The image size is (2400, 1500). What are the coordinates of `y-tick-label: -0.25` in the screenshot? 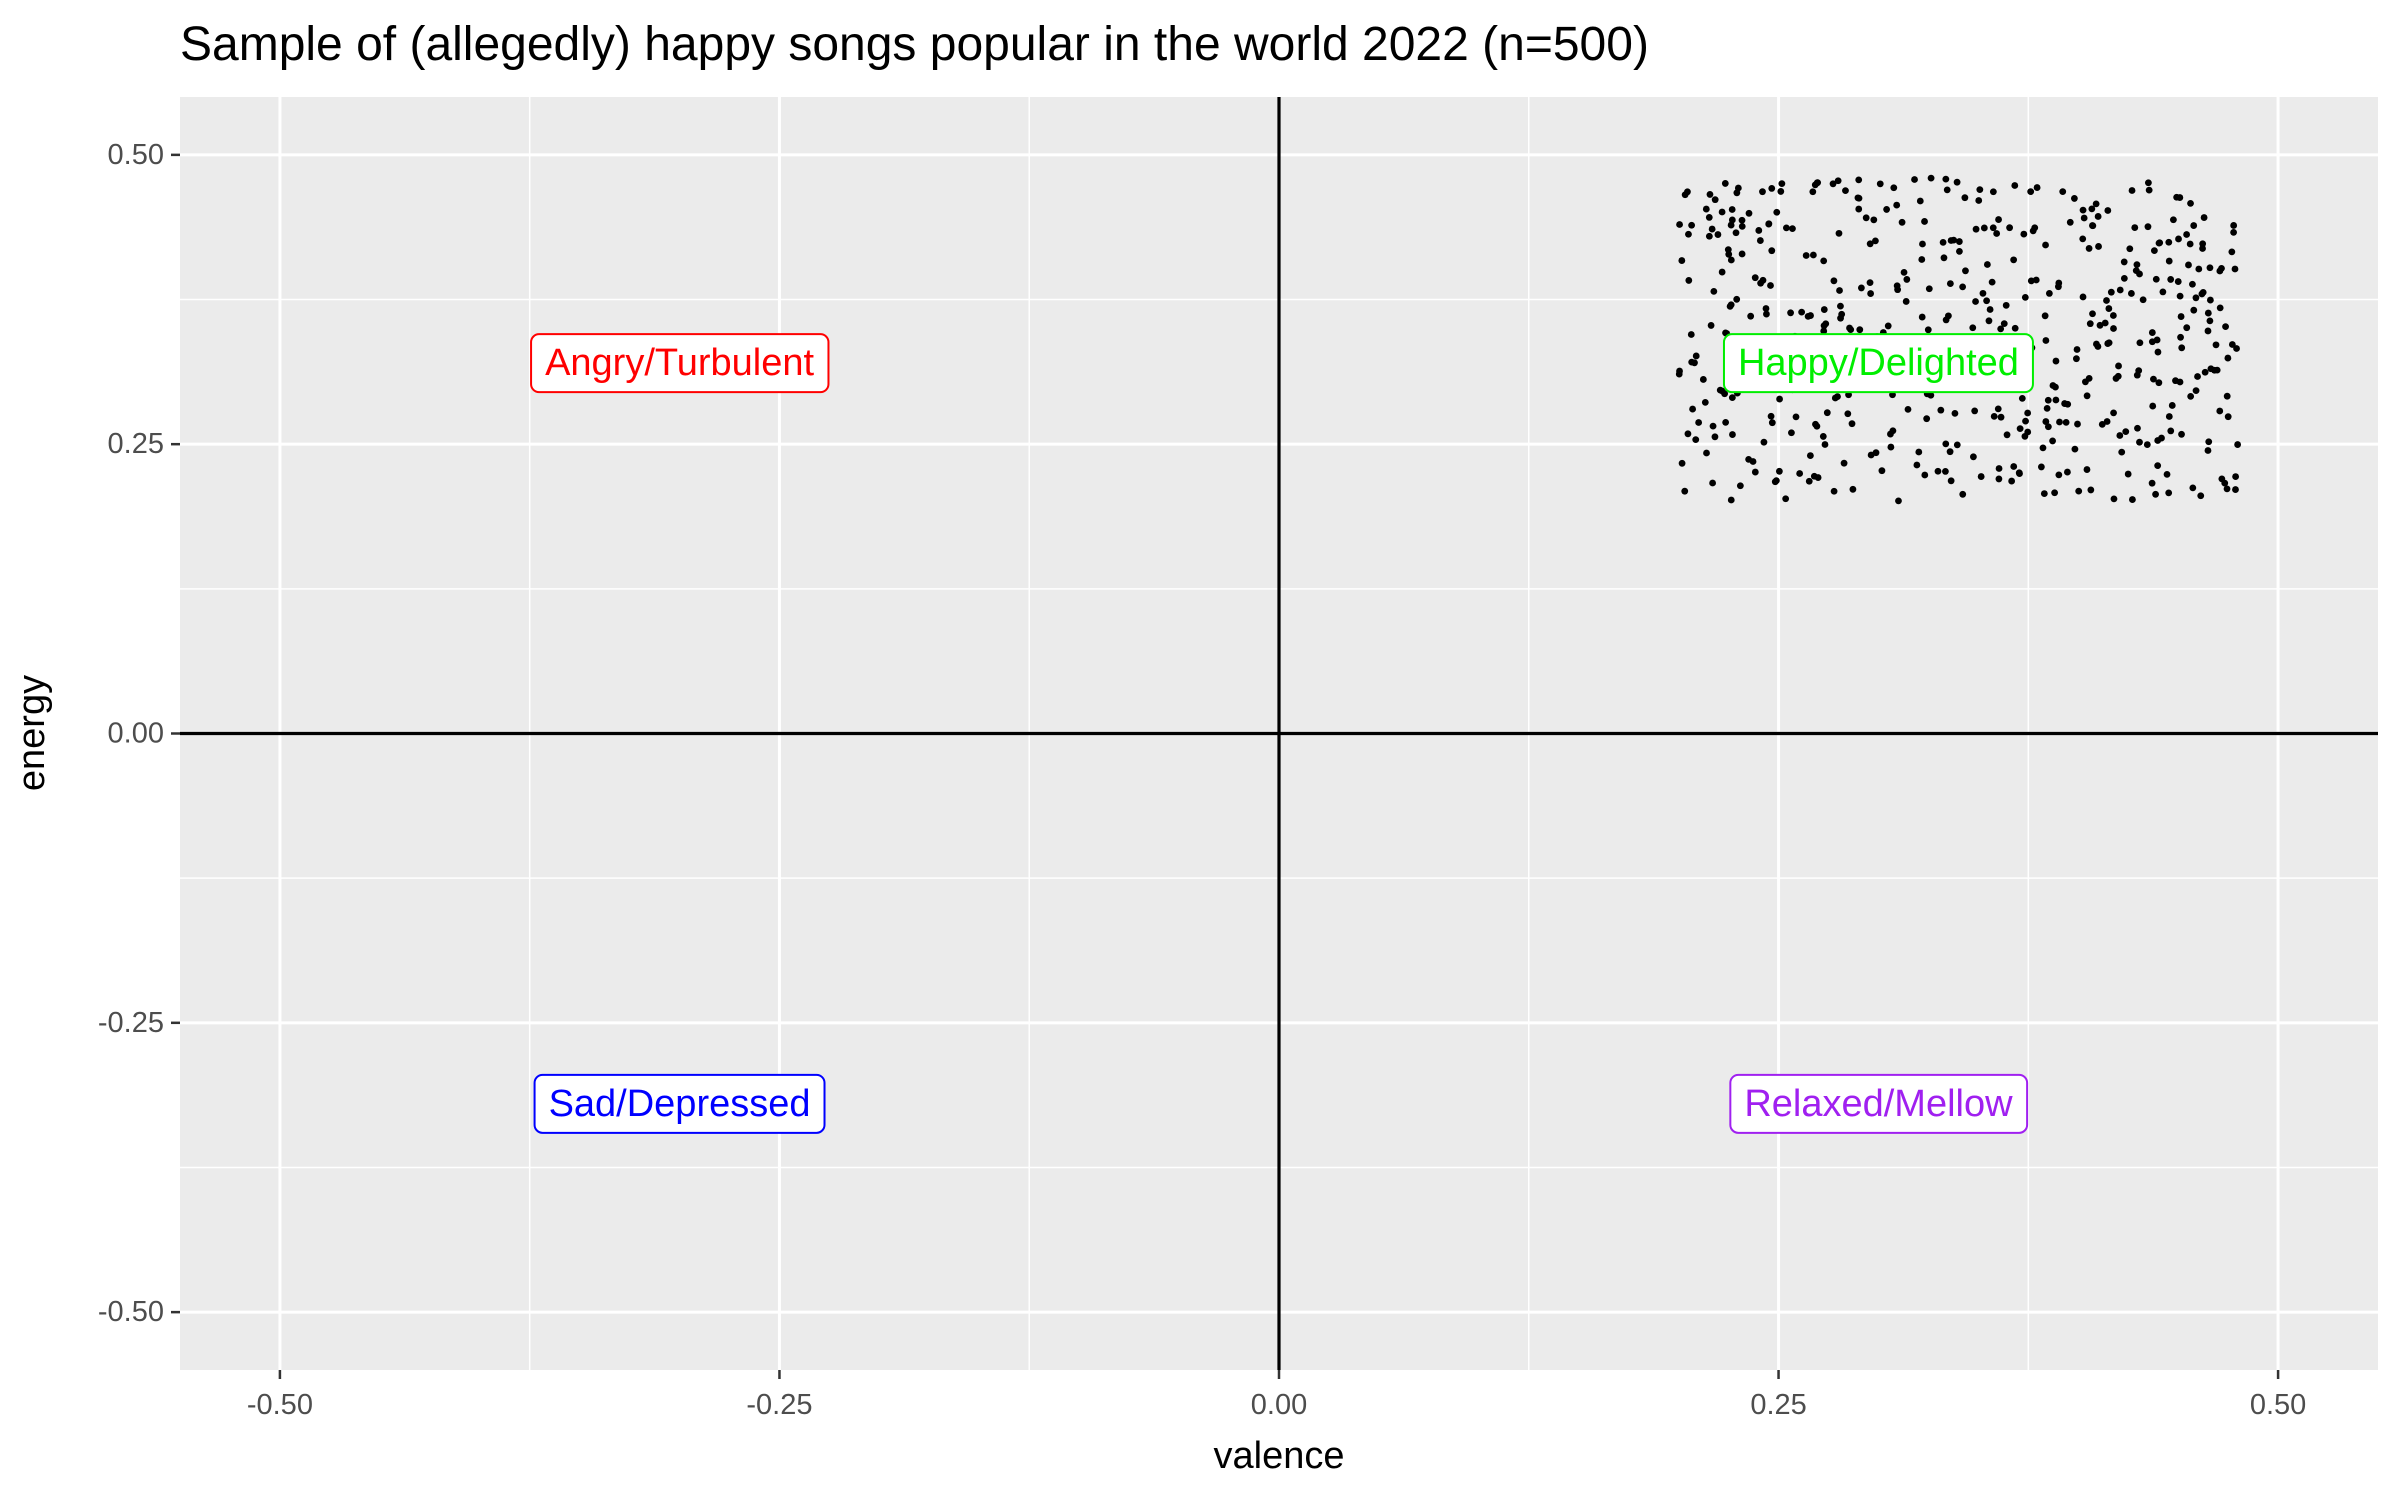 It's located at (131, 1023).